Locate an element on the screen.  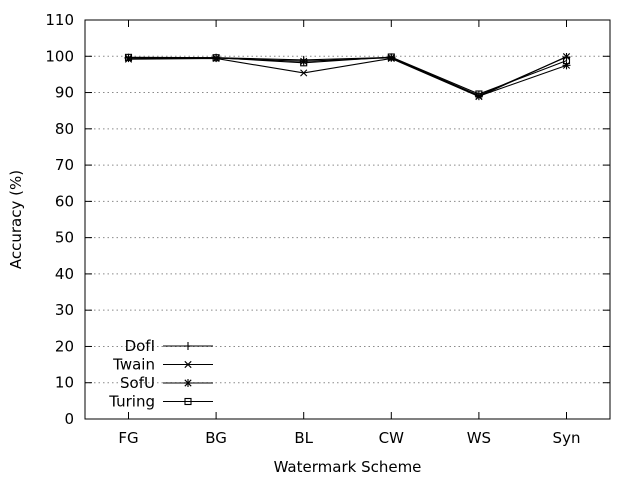
legend-item-dofi: DofI is located at coordinates (169, 346).